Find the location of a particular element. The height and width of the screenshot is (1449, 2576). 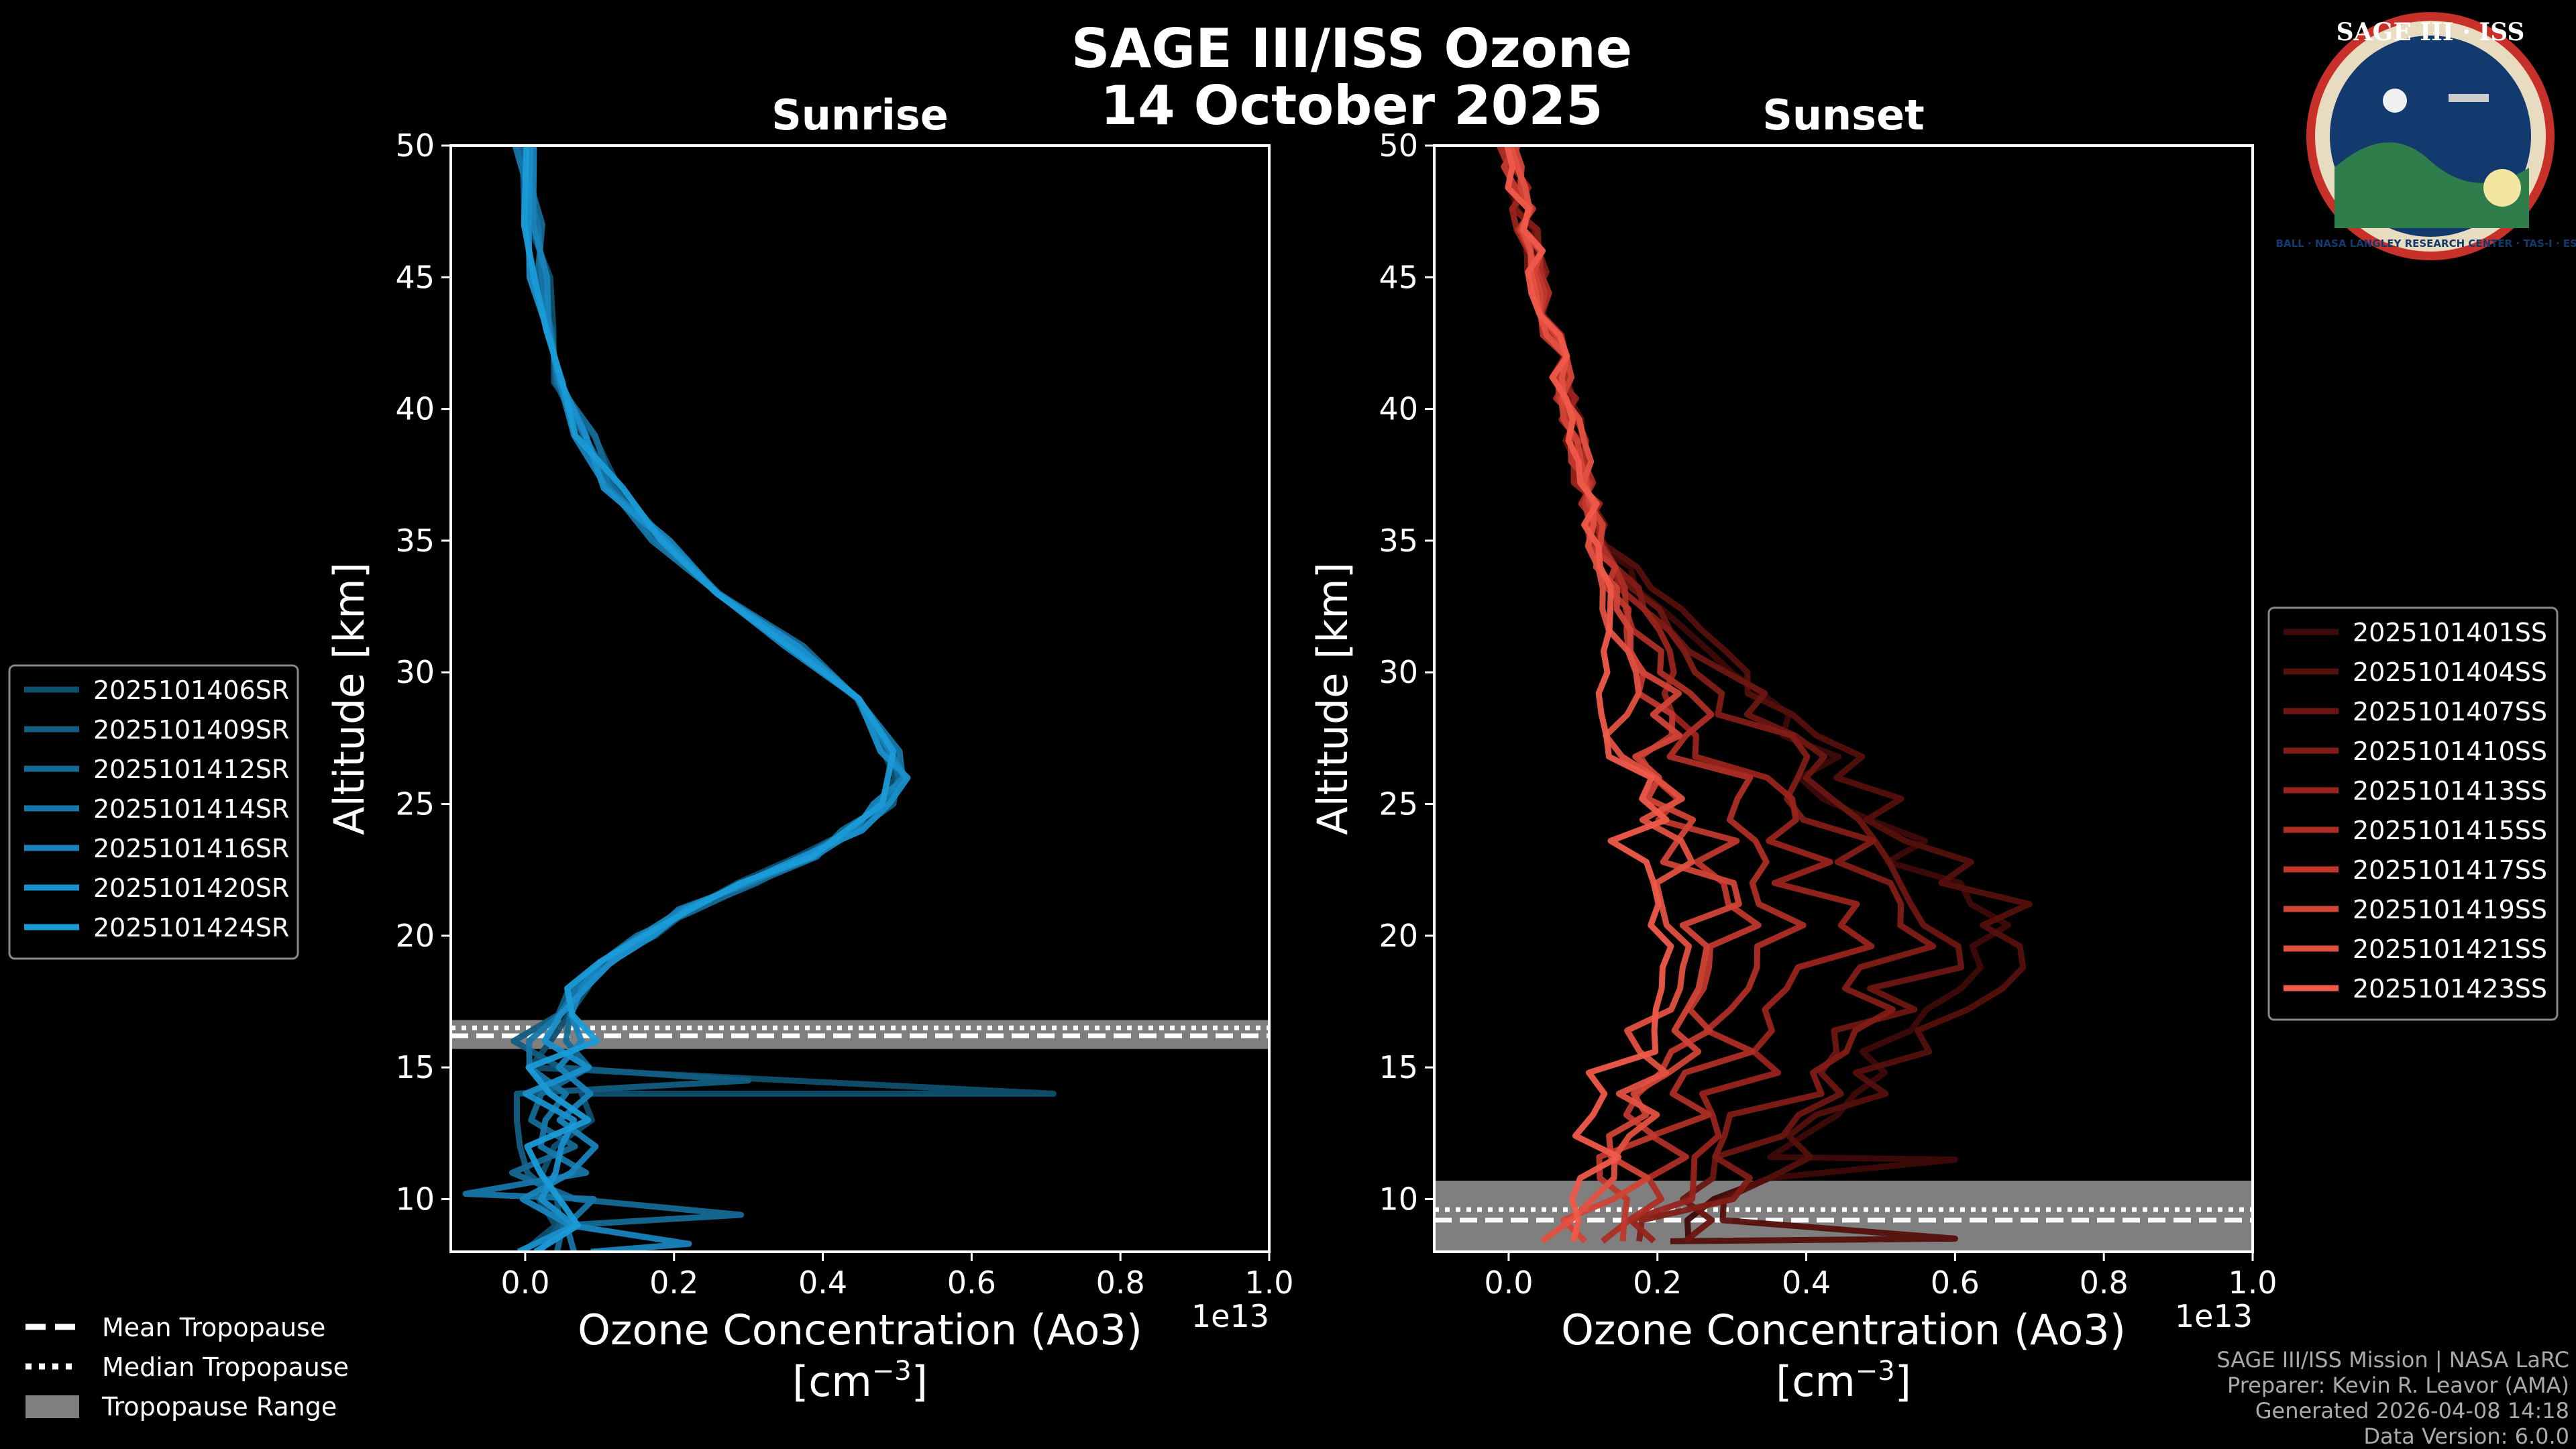

sunset-x-tick-label: 0.4 is located at coordinates (1806, 1283).